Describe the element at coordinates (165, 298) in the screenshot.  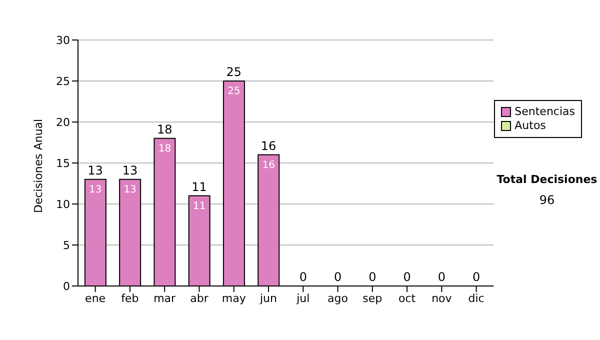
I see `x-tick-label: mar` at that location.